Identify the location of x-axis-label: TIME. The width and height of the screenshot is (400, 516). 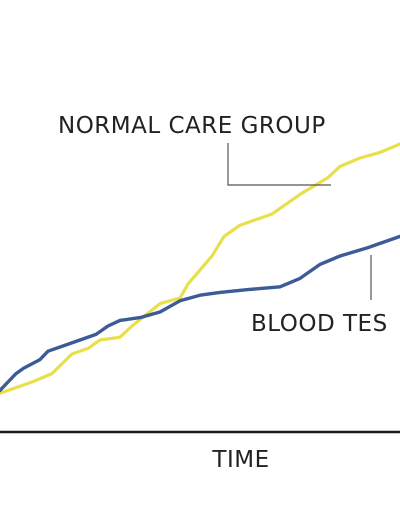
(240, 460).